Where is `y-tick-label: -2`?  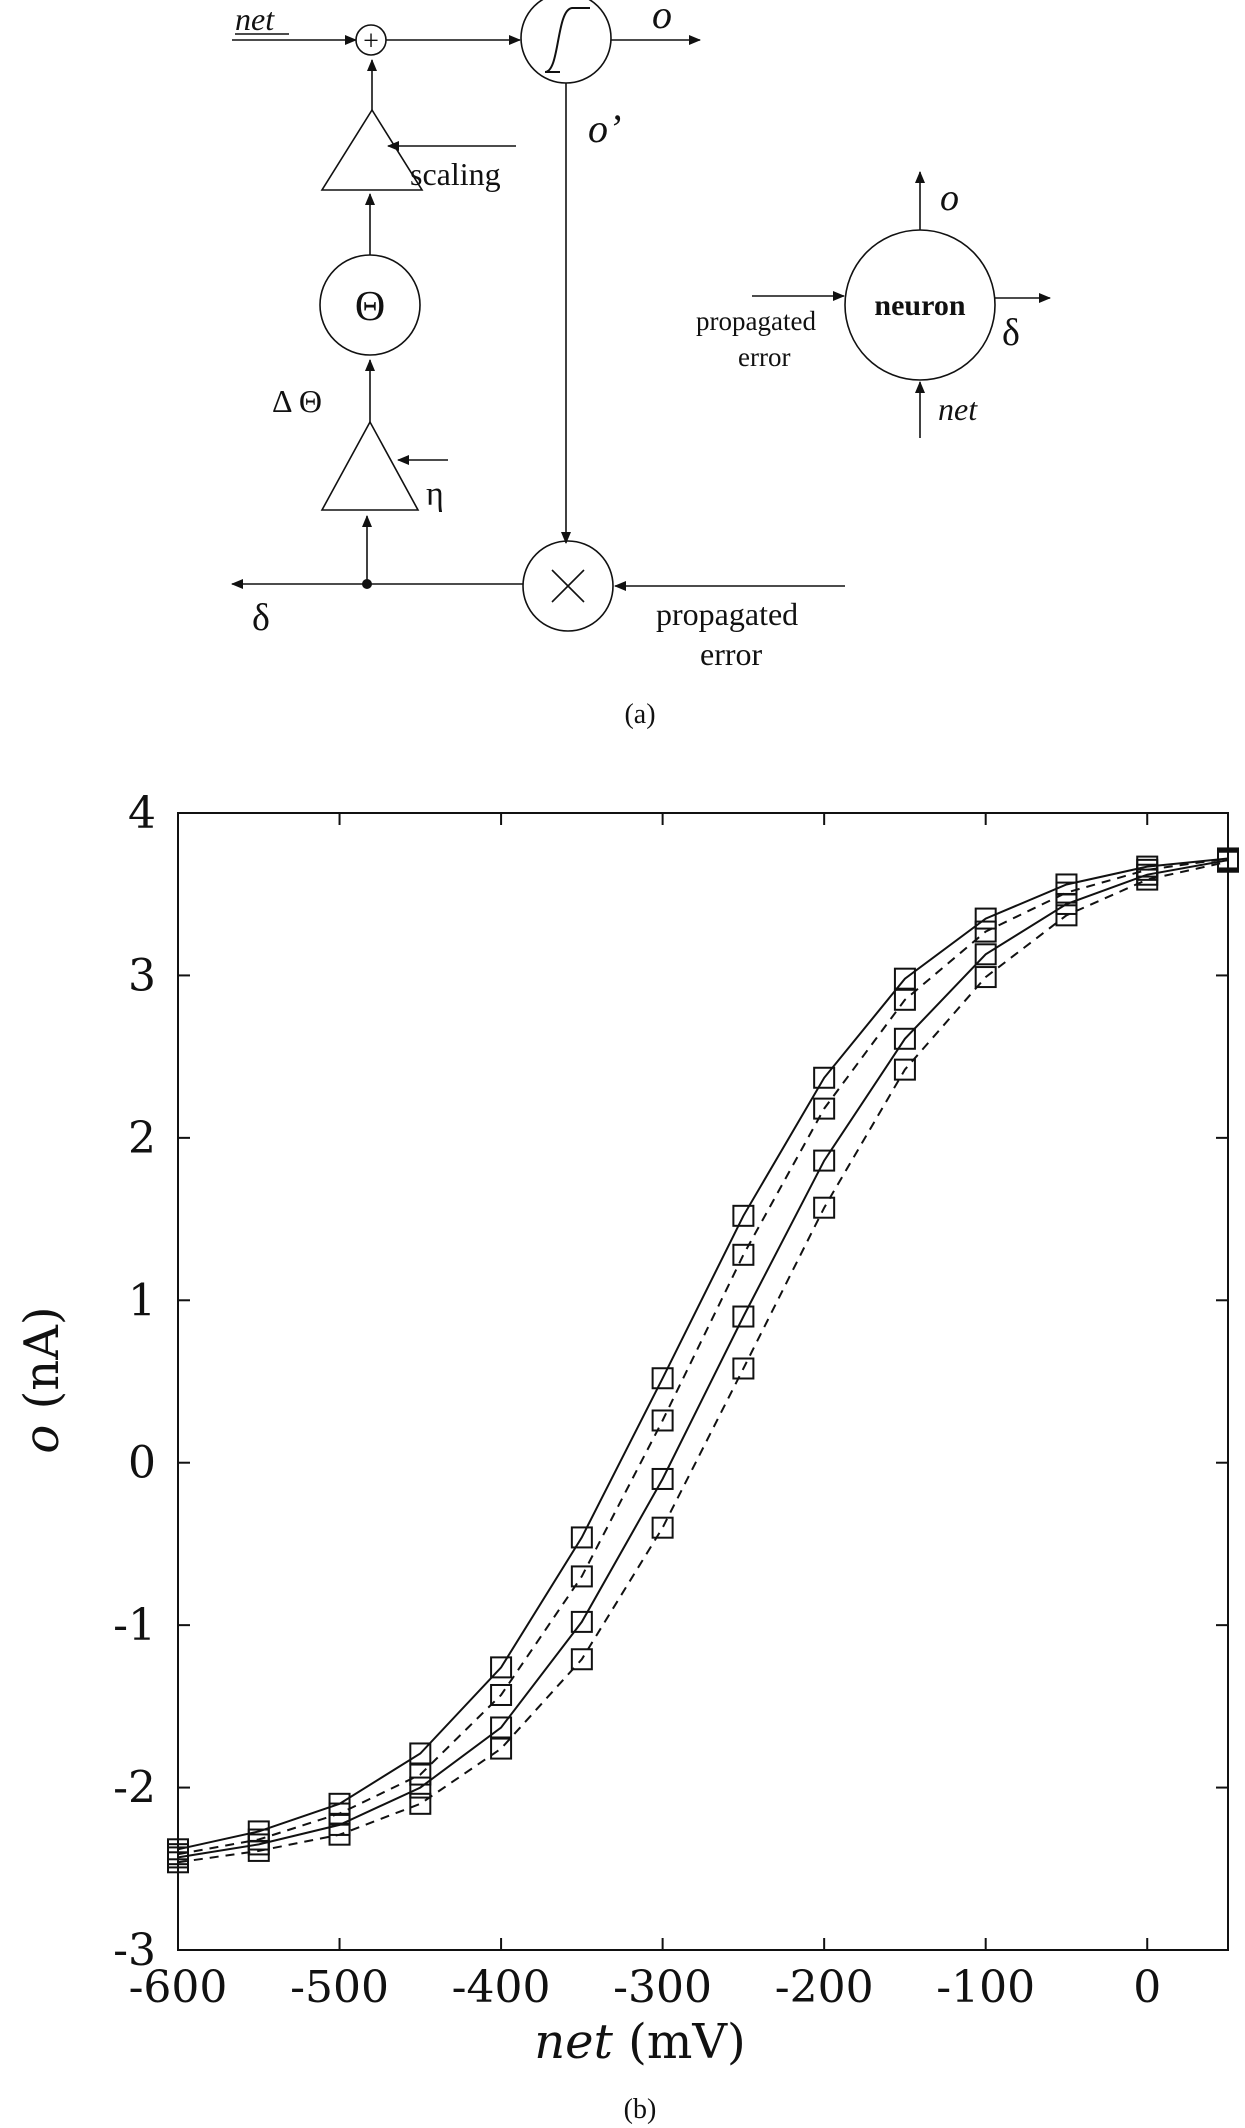 y-tick-label: -2 is located at coordinates (134, 1788).